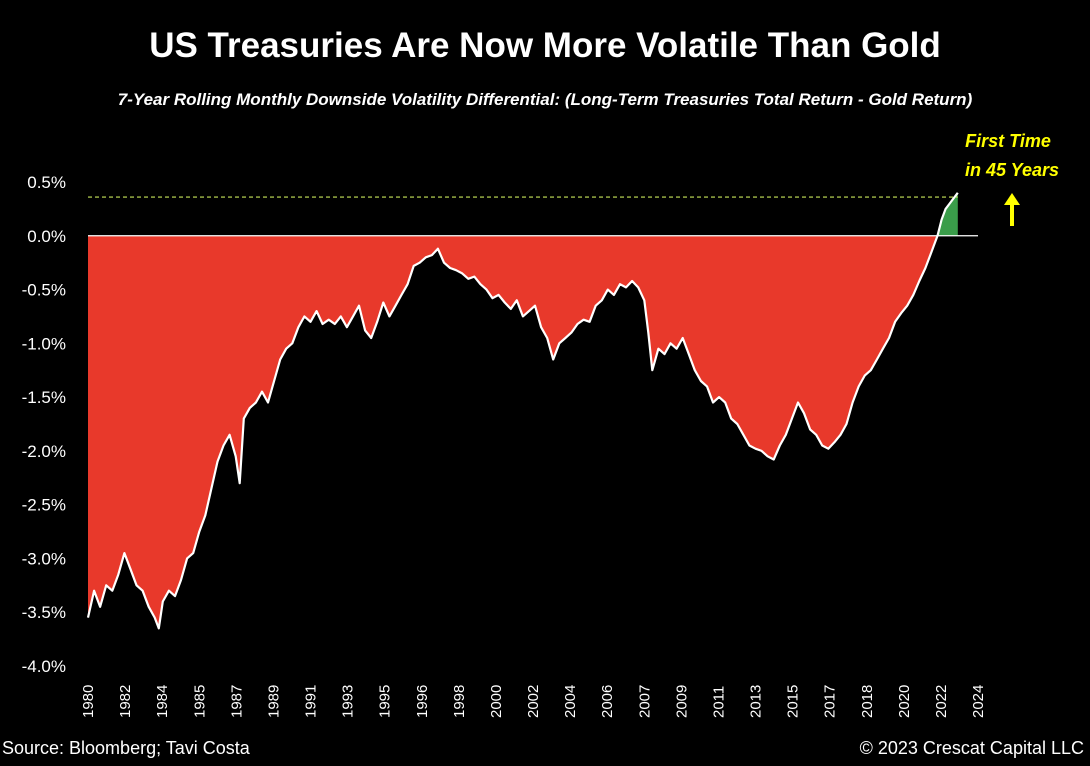 The width and height of the screenshot is (1090, 766). I want to click on y-tick-label: 0.0%, so click(46, 236).